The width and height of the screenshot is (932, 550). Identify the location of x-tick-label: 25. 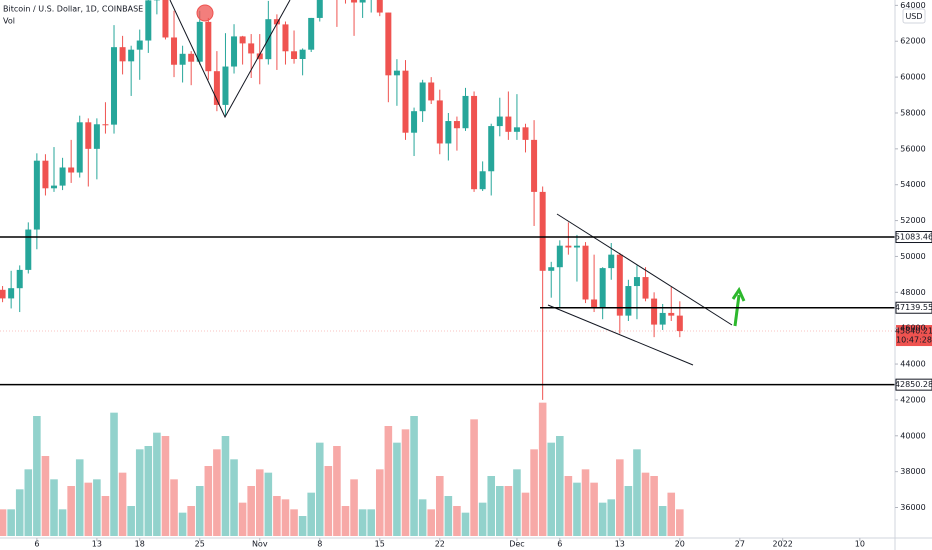
(200, 544).